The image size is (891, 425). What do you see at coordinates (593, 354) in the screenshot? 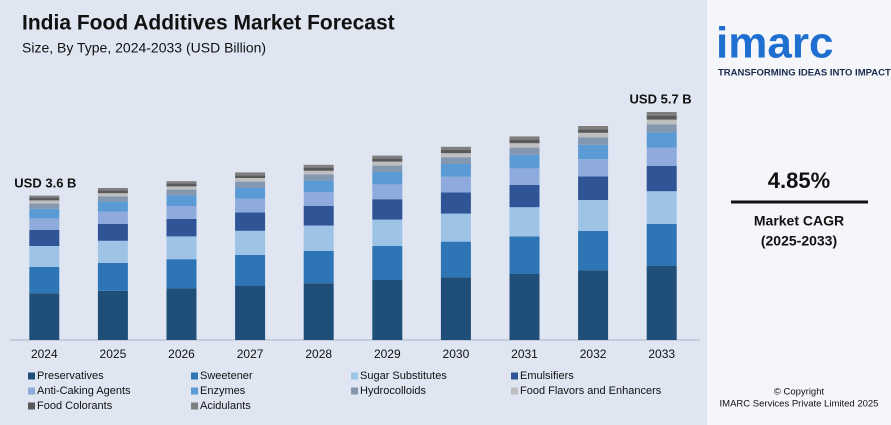
I see `x-tick-label: 2032` at bounding box center [593, 354].